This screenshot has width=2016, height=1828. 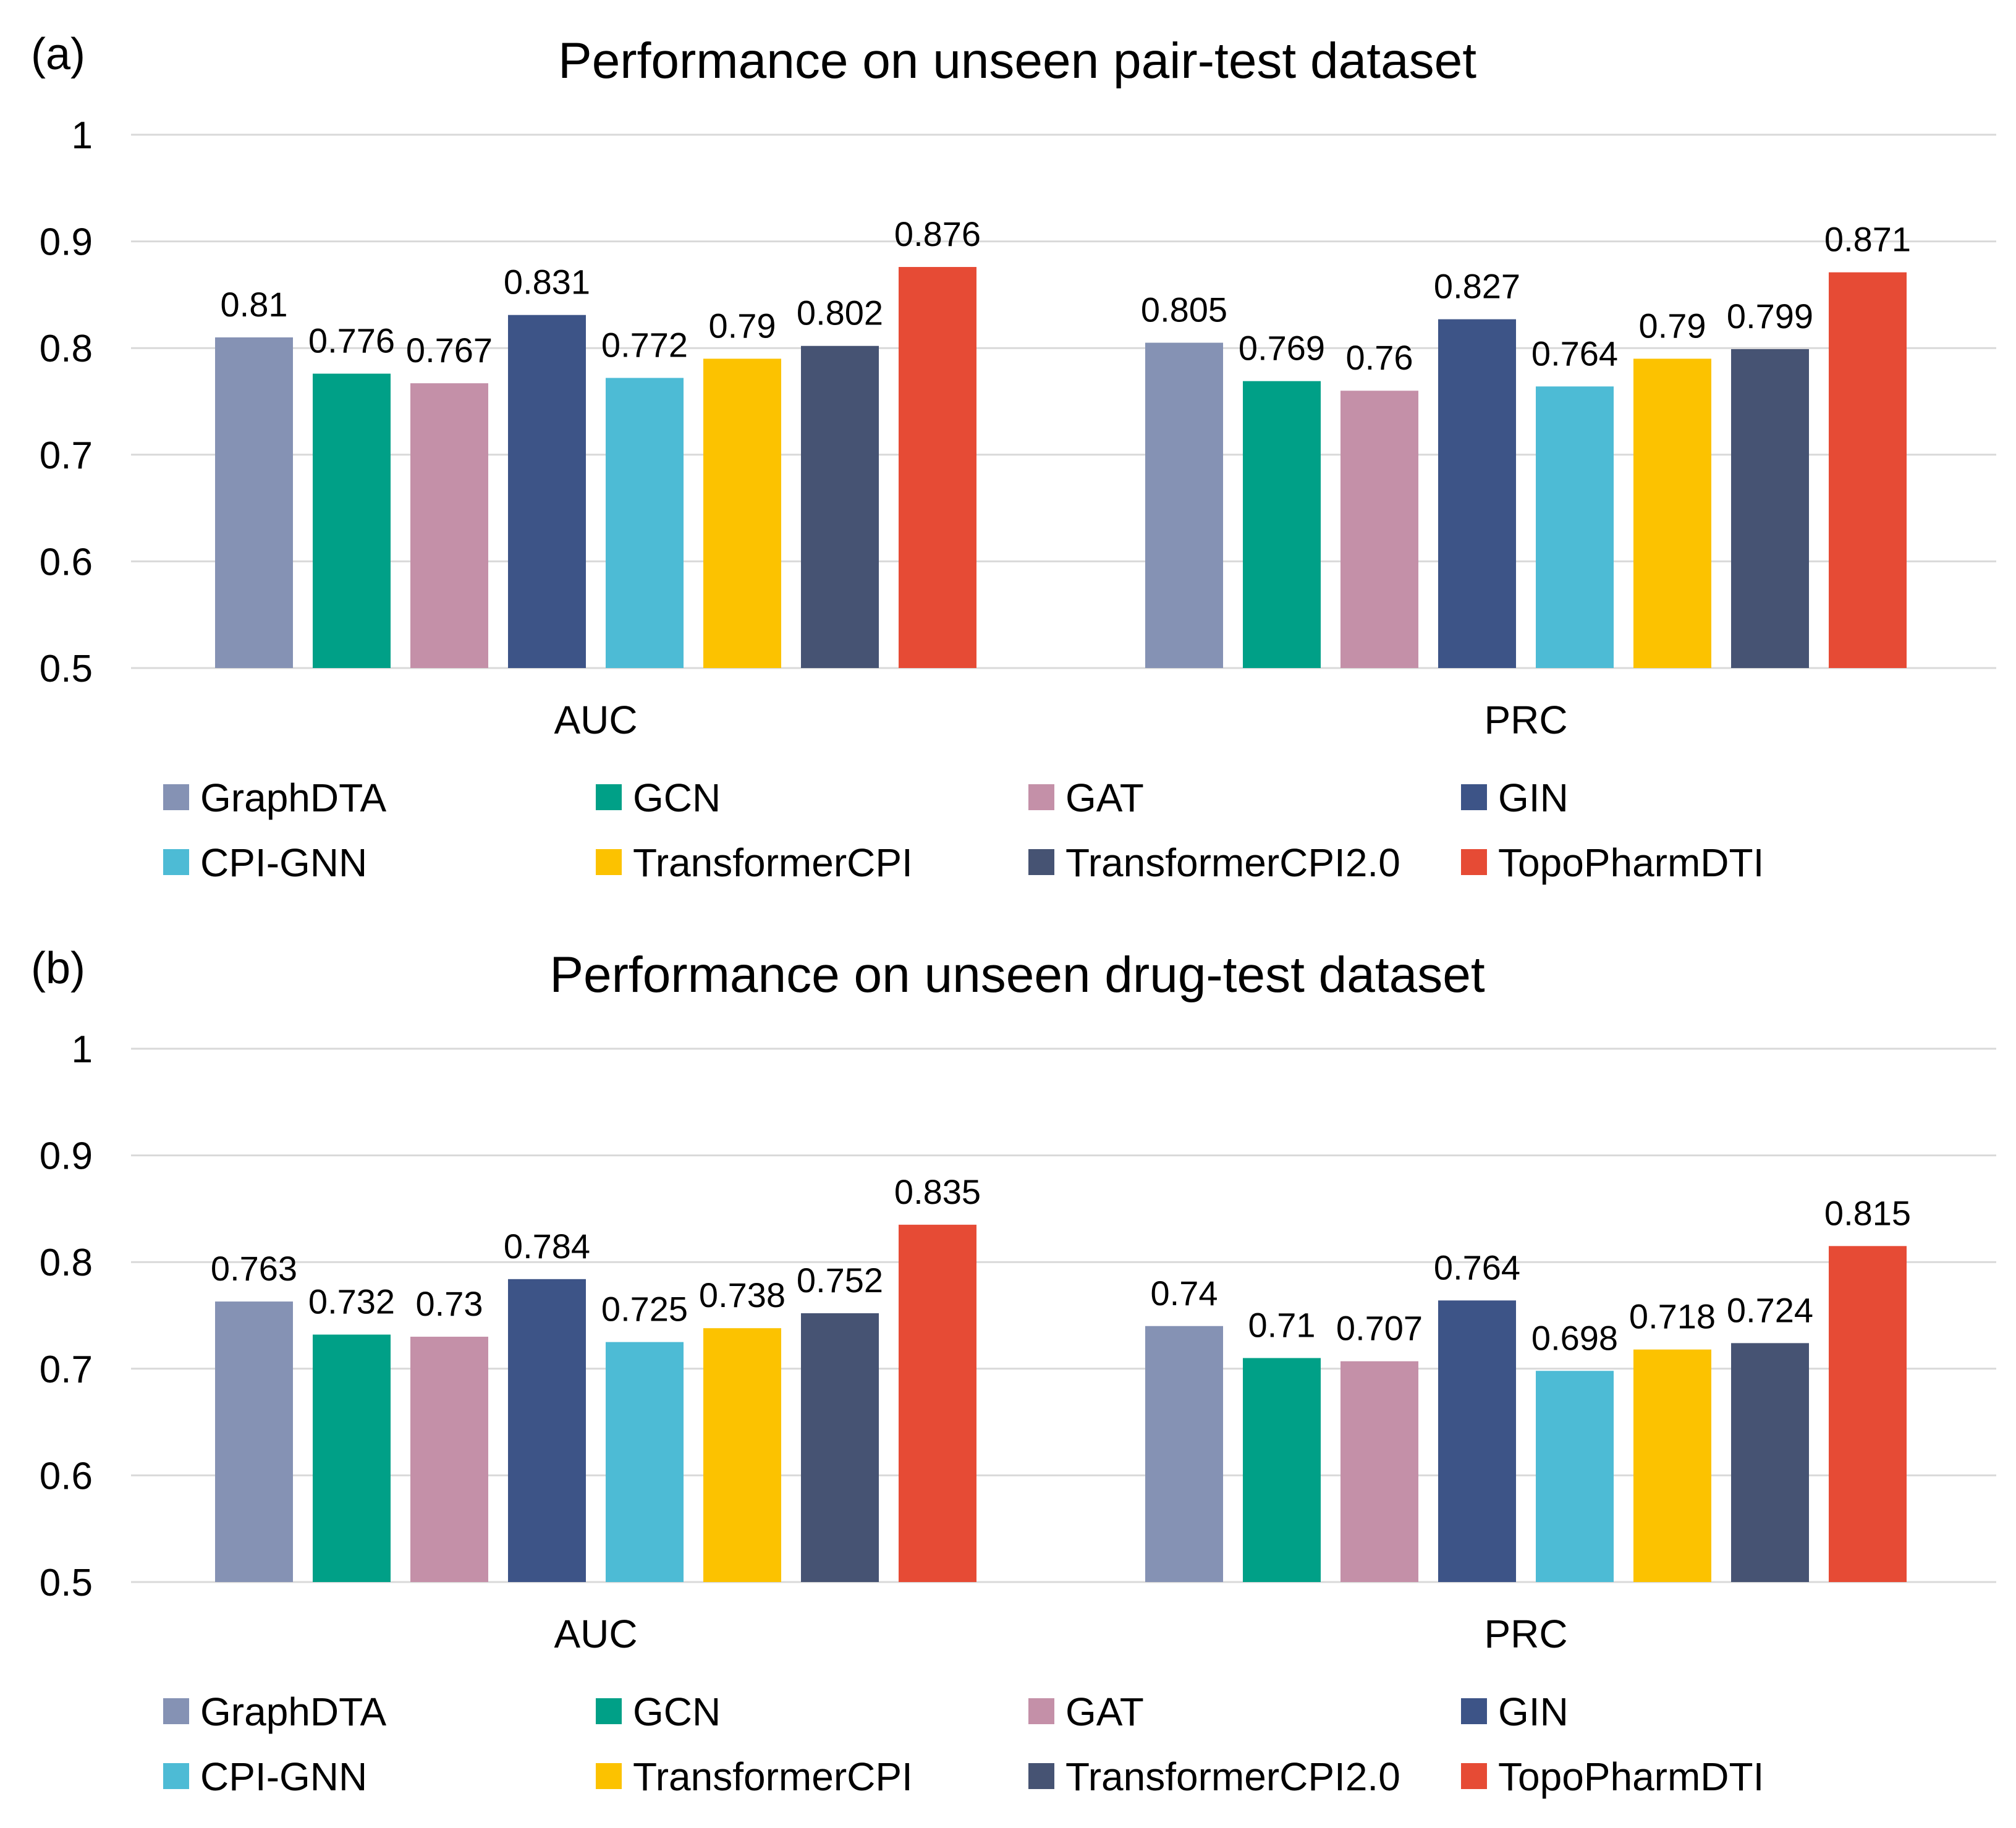 What do you see at coordinates (1477, 286) in the screenshot?
I see `data-label: 0.827` at bounding box center [1477, 286].